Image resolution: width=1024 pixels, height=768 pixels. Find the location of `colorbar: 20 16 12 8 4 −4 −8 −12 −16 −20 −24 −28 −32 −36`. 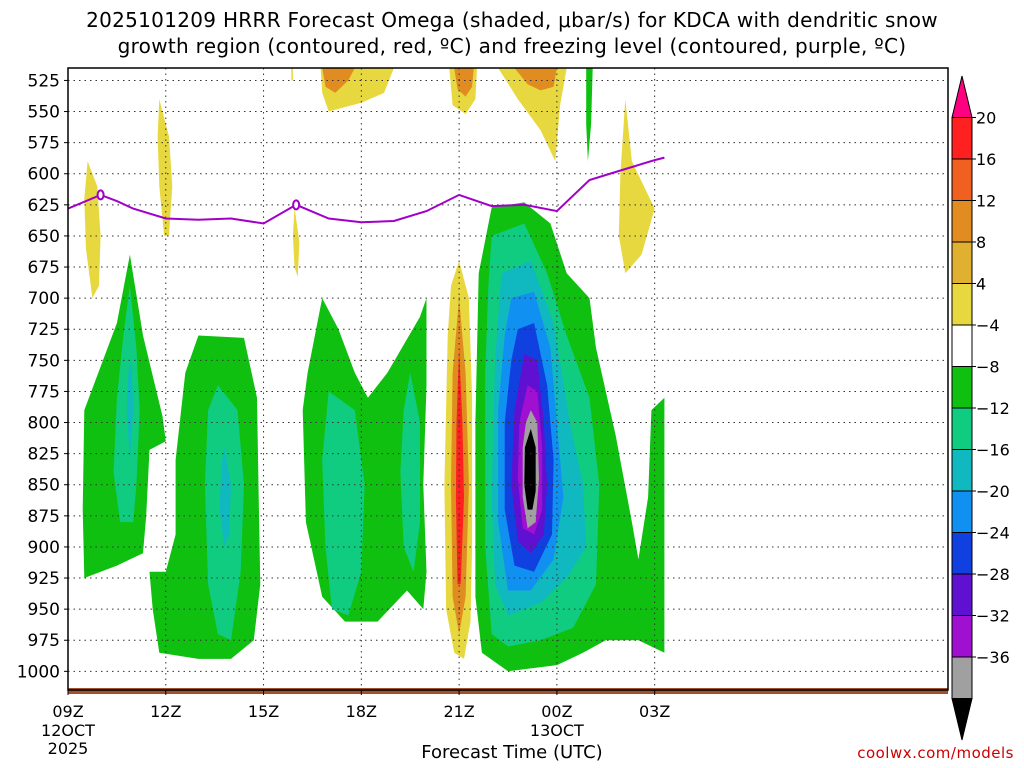

colorbar: 20 16 12 8 4 −4 −8 −12 −16 −20 −24 −28 −32 −36 is located at coordinates (980, 408).